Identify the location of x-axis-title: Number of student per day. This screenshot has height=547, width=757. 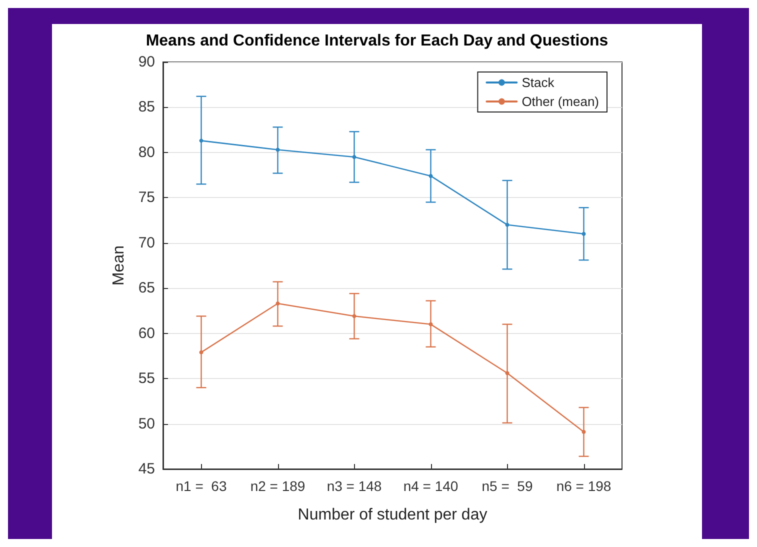
(393, 515).